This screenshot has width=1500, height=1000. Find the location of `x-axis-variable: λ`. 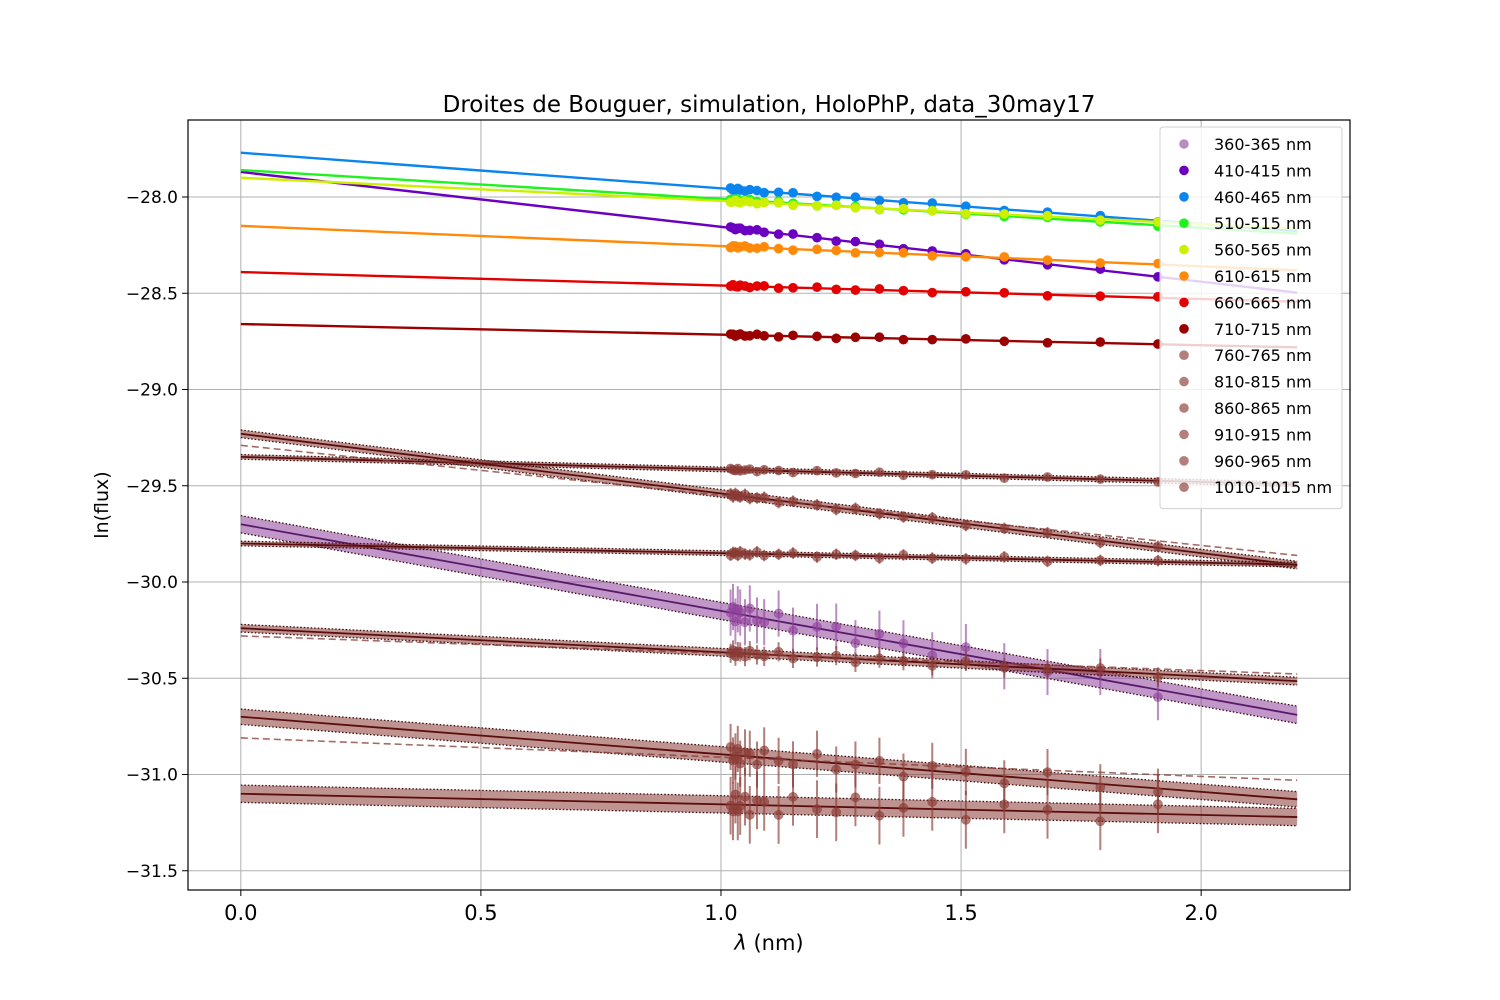

x-axis-variable: λ is located at coordinates (739, 943).